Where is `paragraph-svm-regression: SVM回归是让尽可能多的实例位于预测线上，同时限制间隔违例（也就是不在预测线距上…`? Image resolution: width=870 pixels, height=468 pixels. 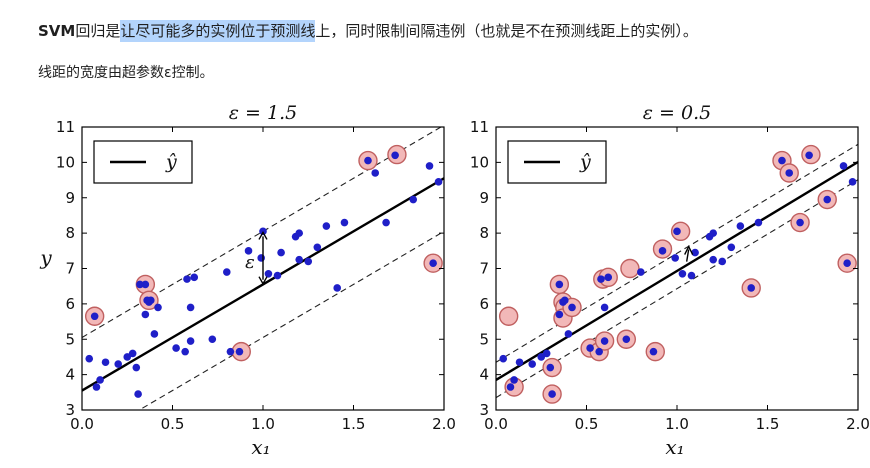 paragraph-svm-regression: SVM回归是让尽可能多的实例位于预测线上，同时限制间隔违例（也就是不在预测线距上… is located at coordinates (368, 31).